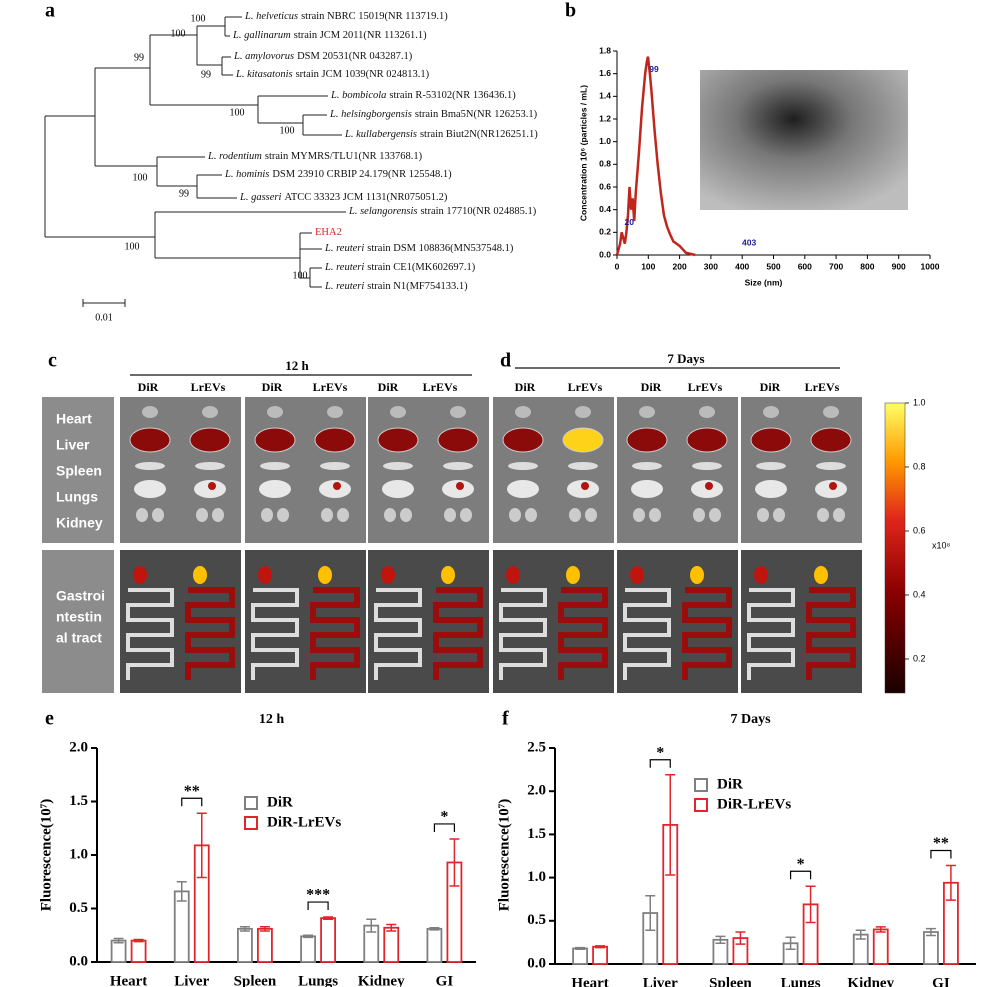 The height and width of the screenshot is (987, 986). What do you see at coordinates (79, 617) in the screenshot?
I see `gi-label: ntestin` at bounding box center [79, 617].